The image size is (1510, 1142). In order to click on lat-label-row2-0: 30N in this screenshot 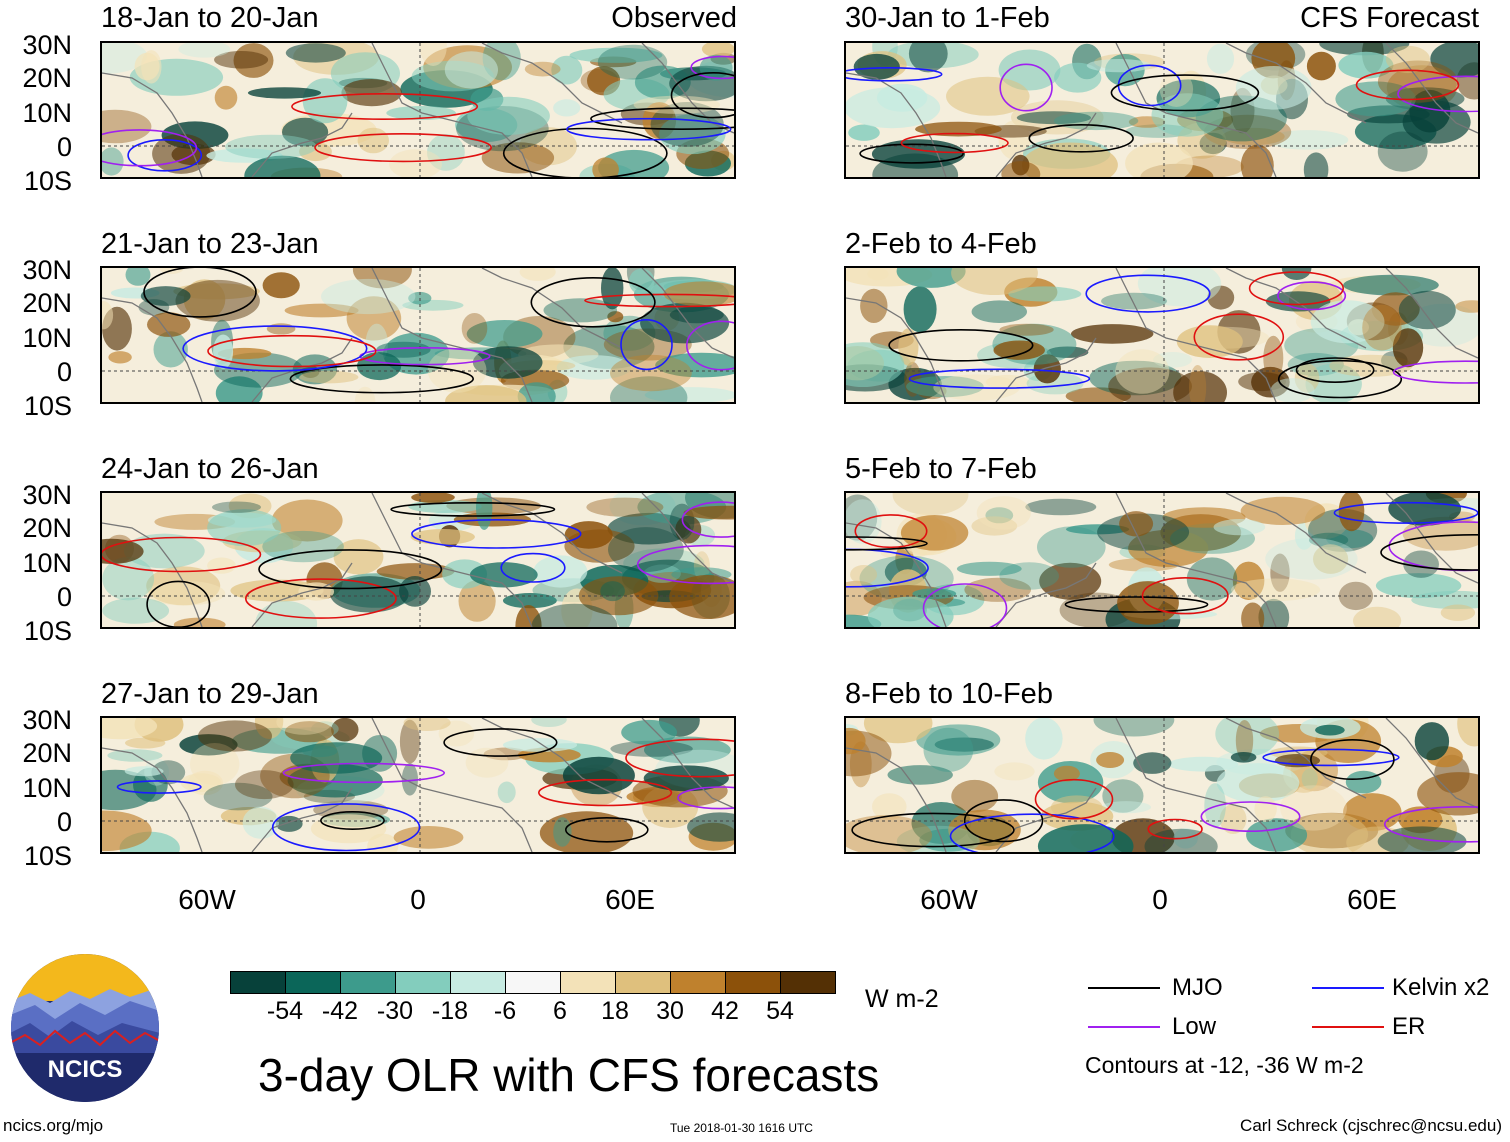, I will do `click(47, 270)`.